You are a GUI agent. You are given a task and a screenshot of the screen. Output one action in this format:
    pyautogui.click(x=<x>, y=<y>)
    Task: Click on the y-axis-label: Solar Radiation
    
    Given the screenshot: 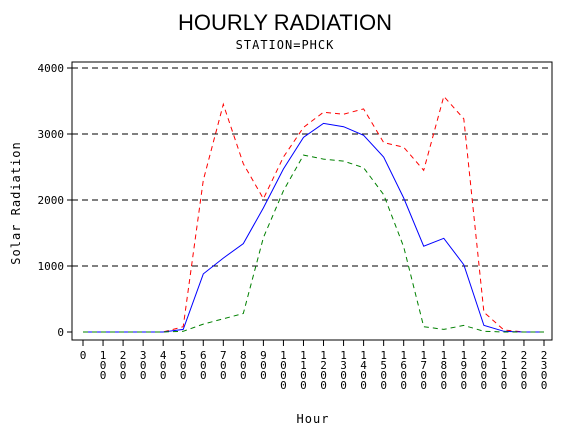 What is the action you would take?
    pyautogui.click(x=16, y=202)
    